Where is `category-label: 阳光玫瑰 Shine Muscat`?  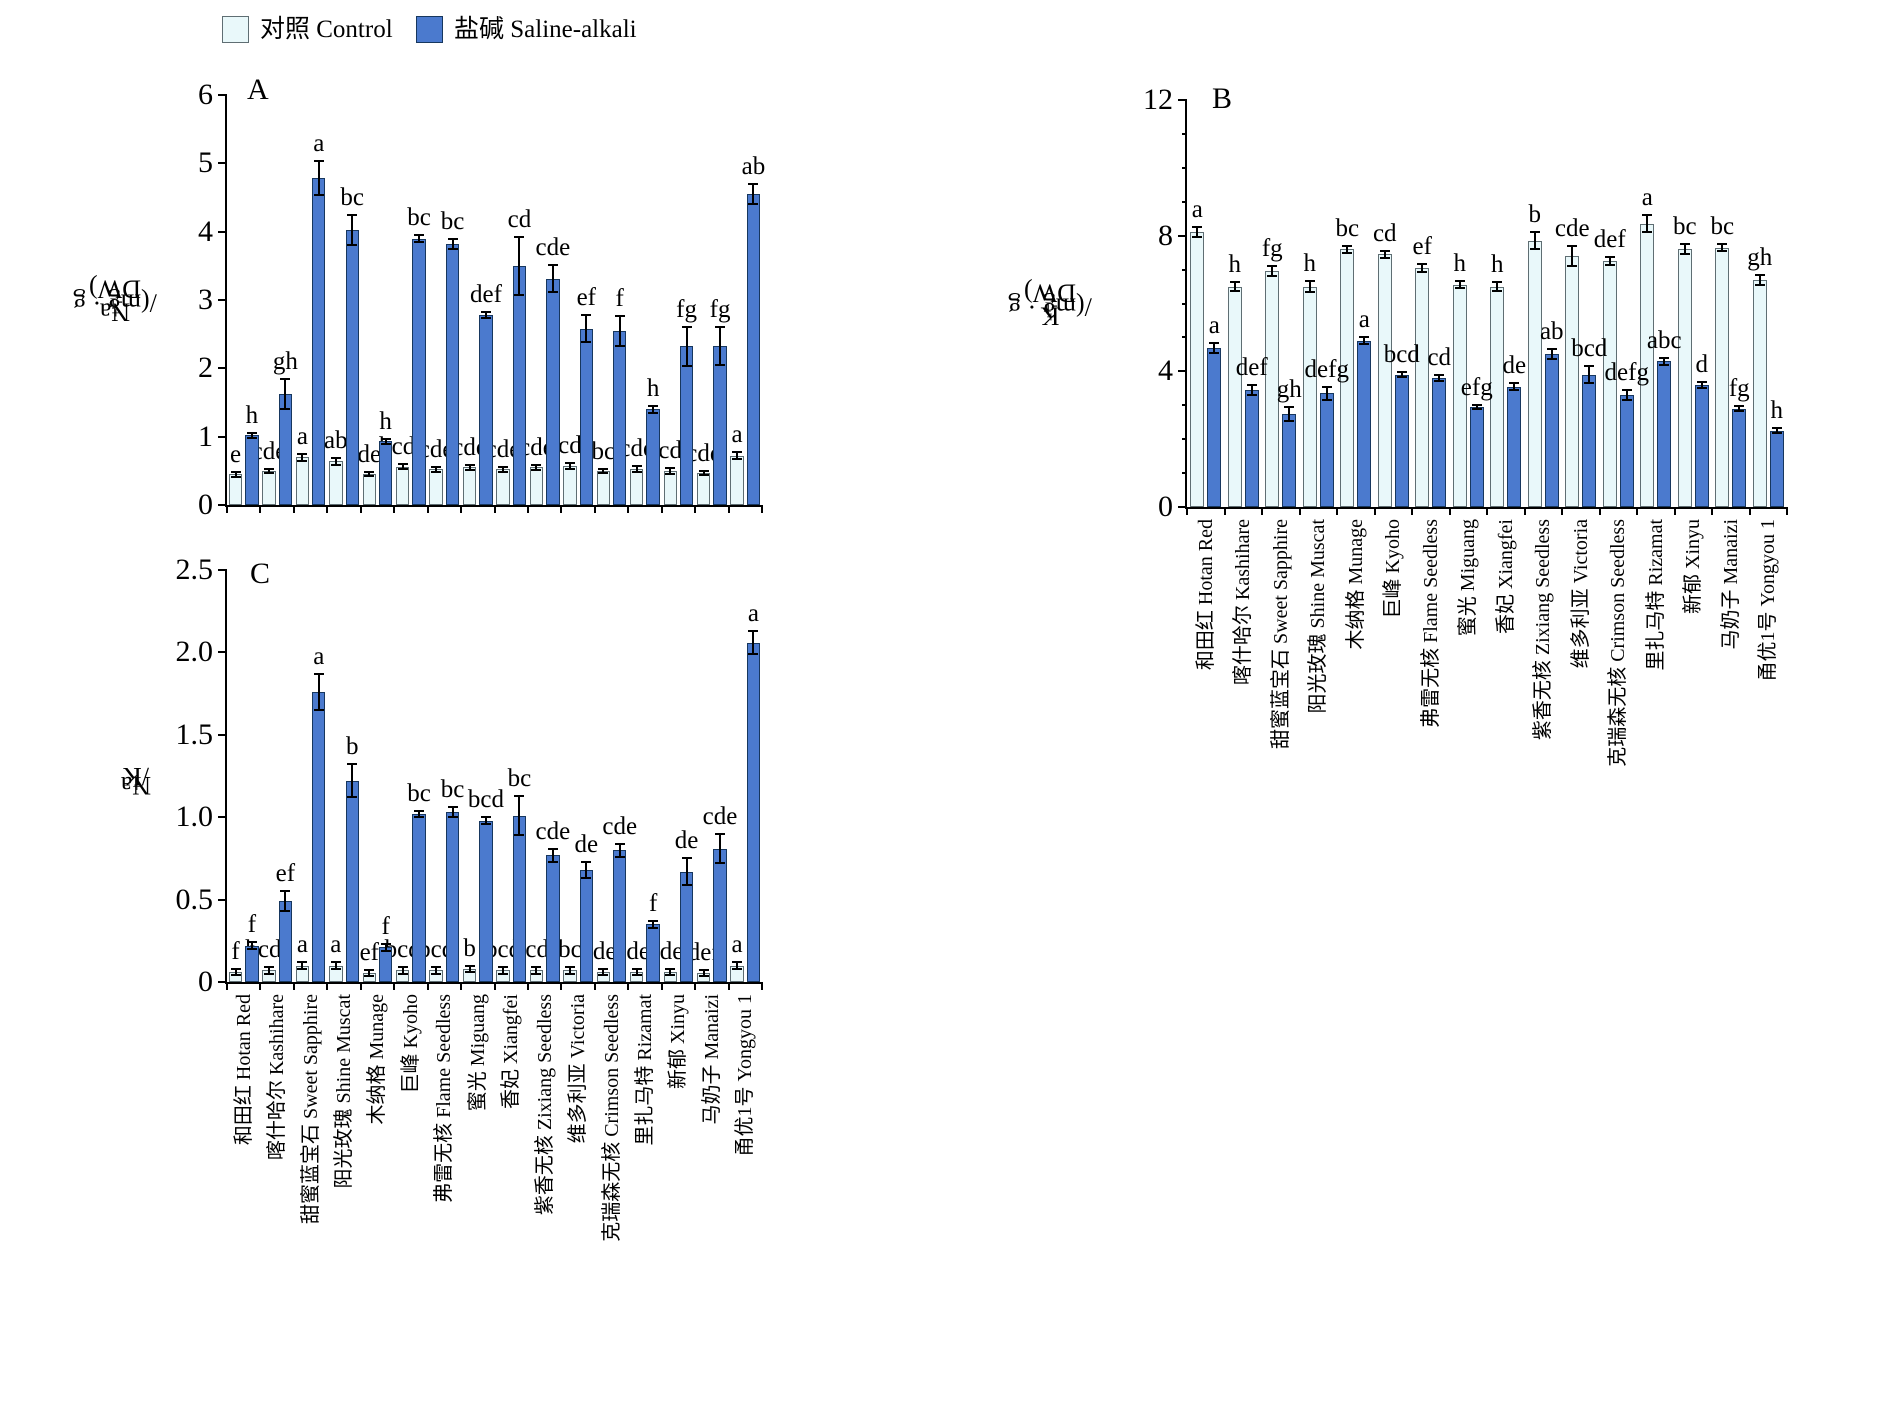
category-label: 阳光玫瑰 Shine Muscat is located at coordinates (1318, 616).